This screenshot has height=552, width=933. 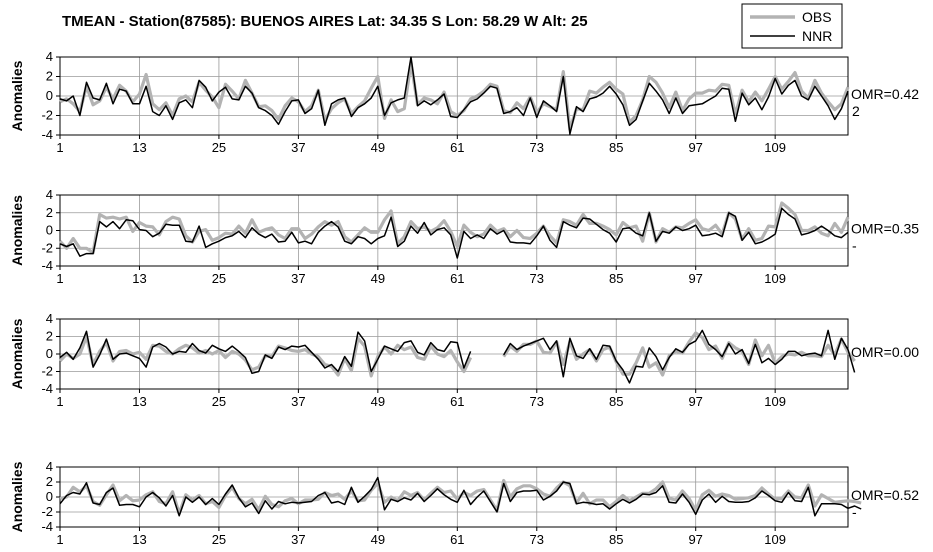 I want to click on legend: OBS NNR, so click(x=792, y=26).